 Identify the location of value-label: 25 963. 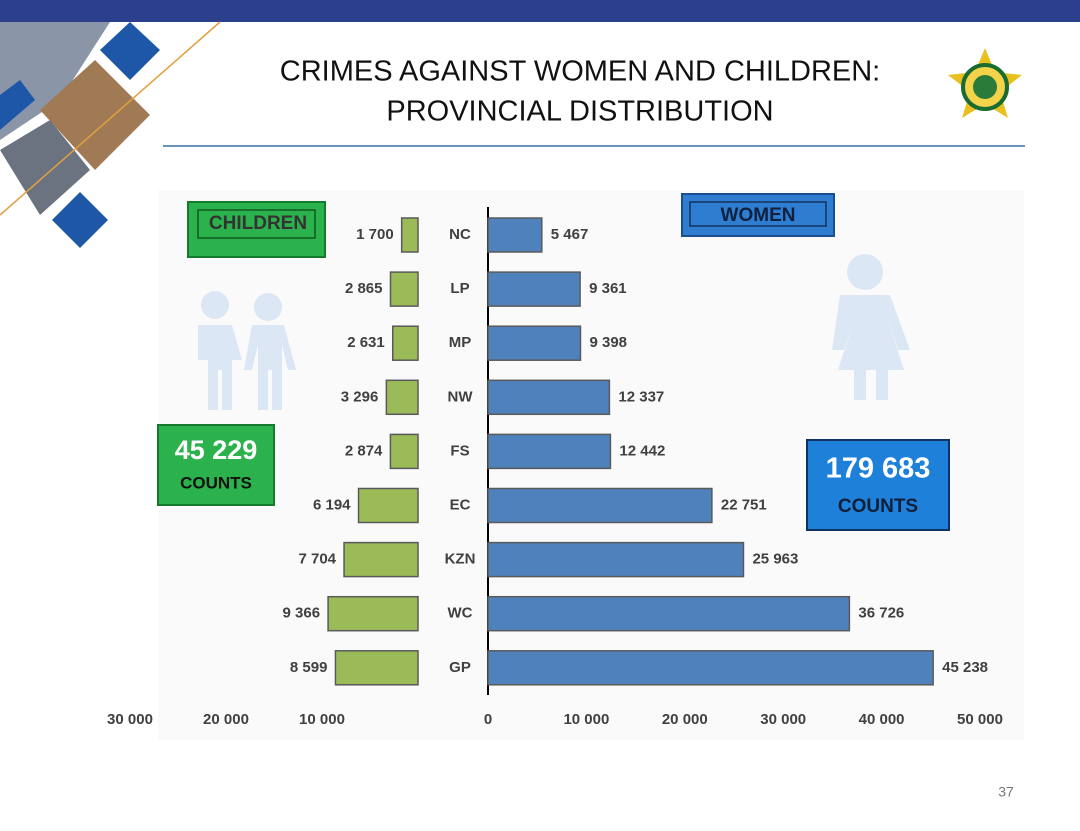
(775, 559).